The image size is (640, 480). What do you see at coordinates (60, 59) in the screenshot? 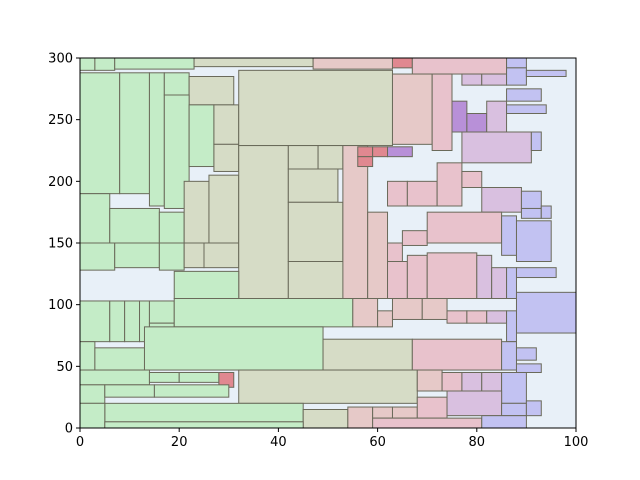
I see `y-tick-label: 300` at bounding box center [60, 59].